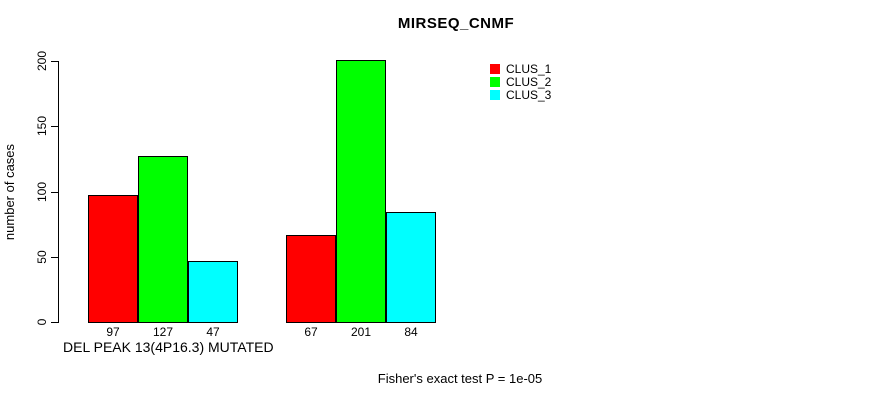  I want to click on bar-clus_2-group2, so click(361, 191).